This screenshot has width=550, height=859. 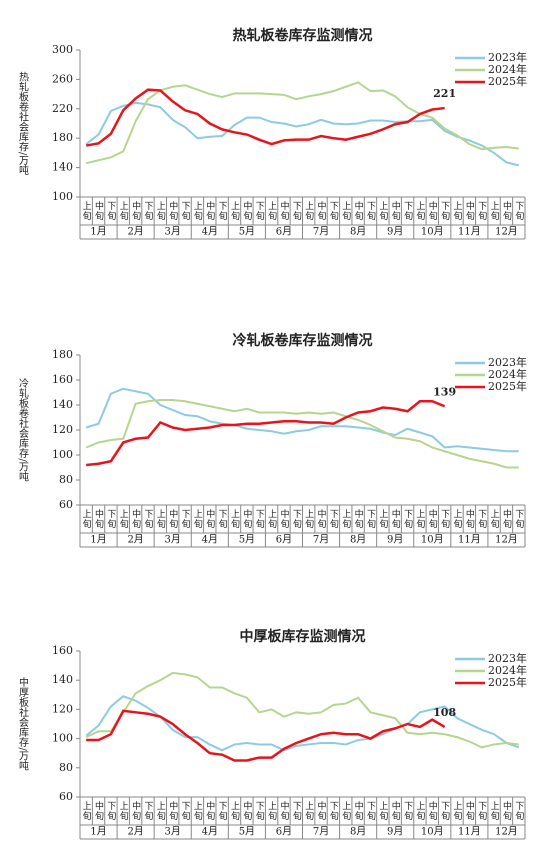 What do you see at coordinates (395, 540) in the screenshot?
I see `month-label: 9月` at bounding box center [395, 540].